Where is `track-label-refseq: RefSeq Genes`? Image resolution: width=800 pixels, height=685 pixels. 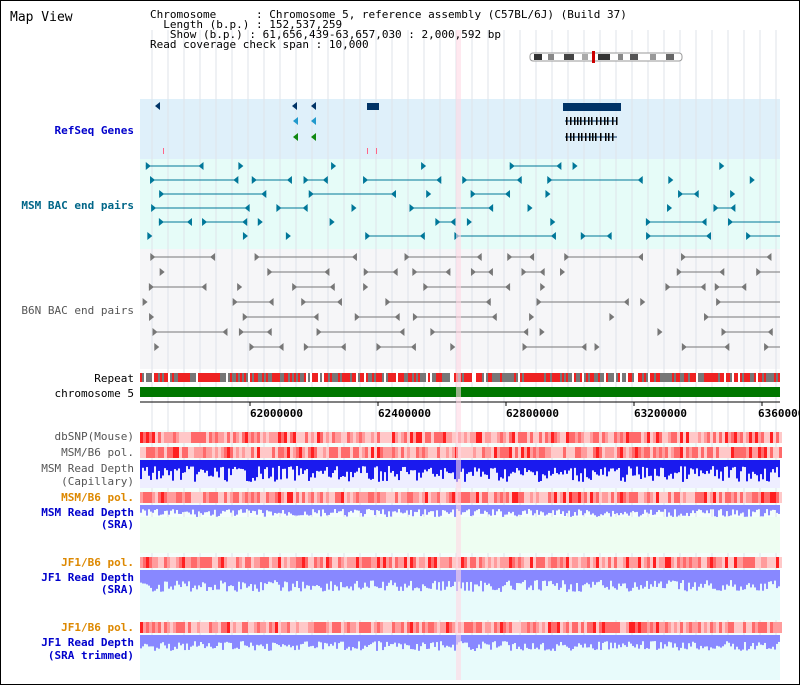 track-label-refseq: RefSeq Genes is located at coordinates (94, 130).